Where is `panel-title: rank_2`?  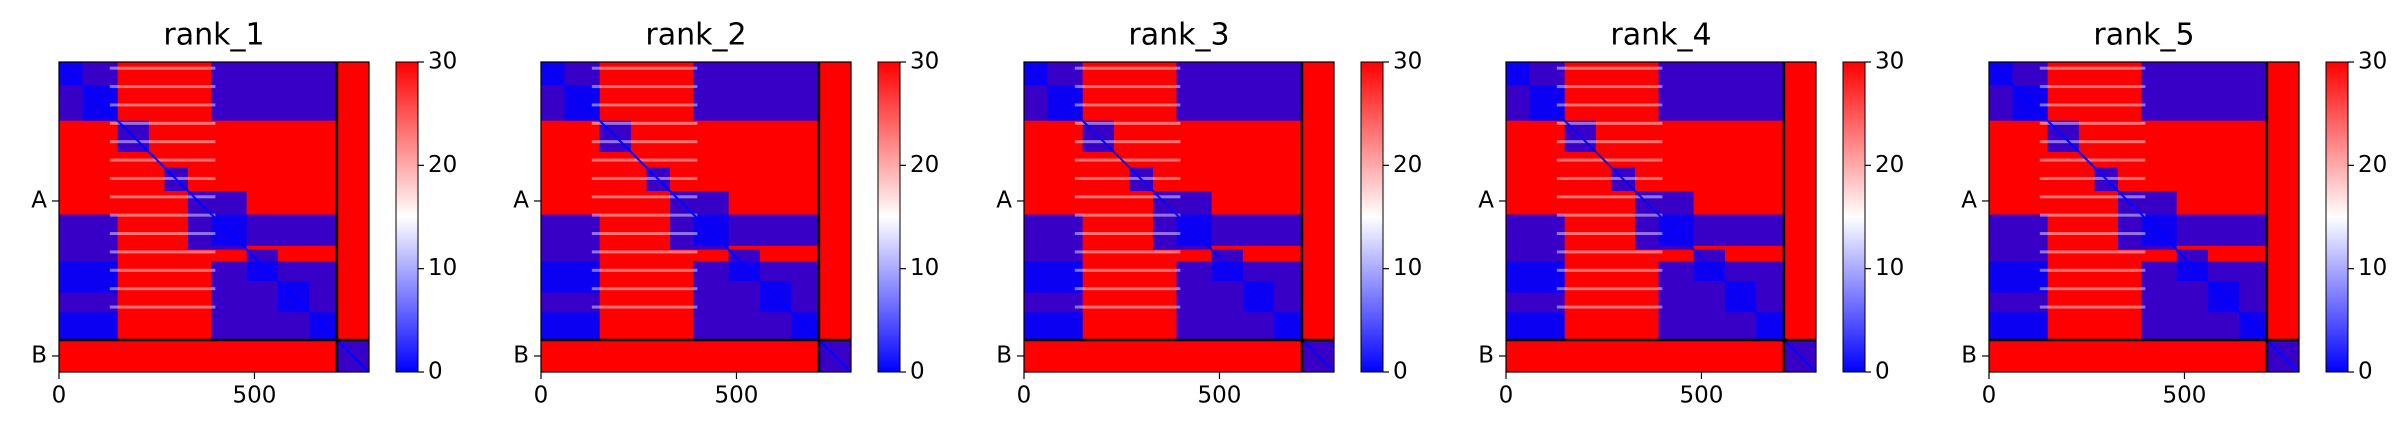
panel-title: rank_2 is located at coordinates (695, 35).